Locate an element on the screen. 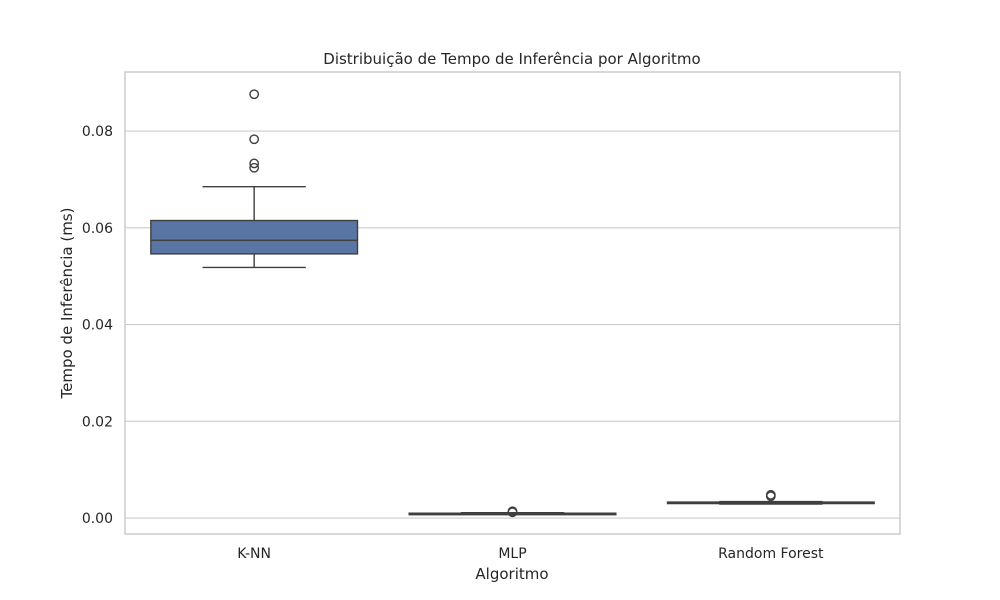 This screenshot has width=1000, height=600. x-axis-label: Algoritmo is located at coordinates (511, 574).